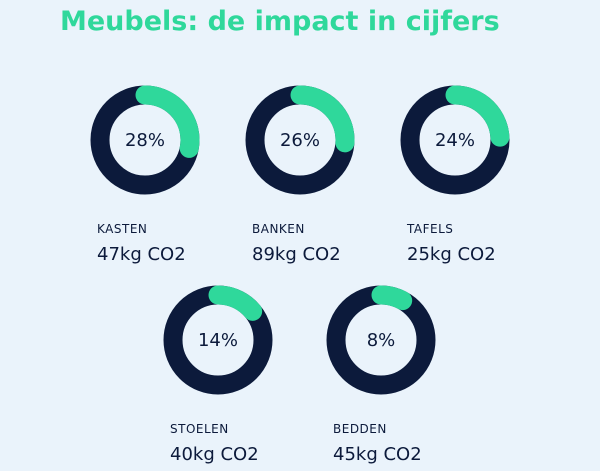 Image resolution: width=600 pixels, height=471 pixels. I want to click on category-label: KASTEN, so click(122, 229).